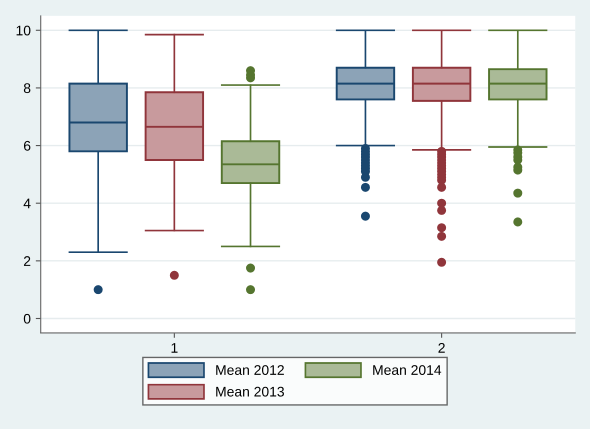 This screenshot has width=590, height=429. I want to click on y-tick-label: 10, so click(23, 31).